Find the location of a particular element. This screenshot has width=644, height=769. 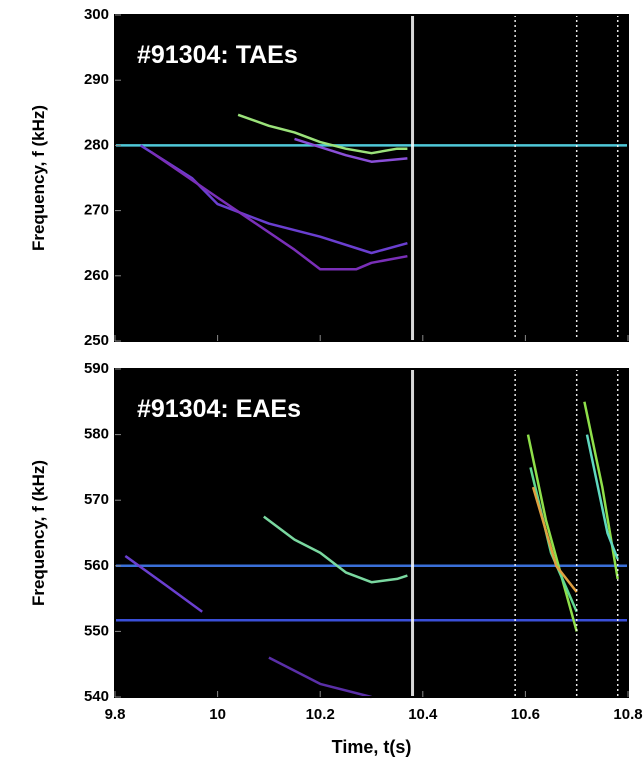

x-tick-label: 10.8 is located at coordinates (627, 714).